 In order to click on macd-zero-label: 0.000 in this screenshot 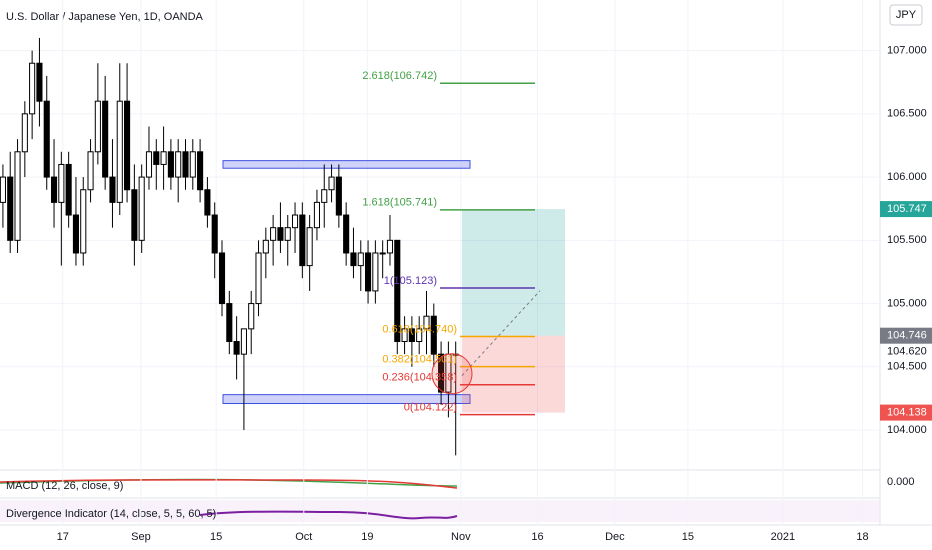, I will do `click(901, 482)`.